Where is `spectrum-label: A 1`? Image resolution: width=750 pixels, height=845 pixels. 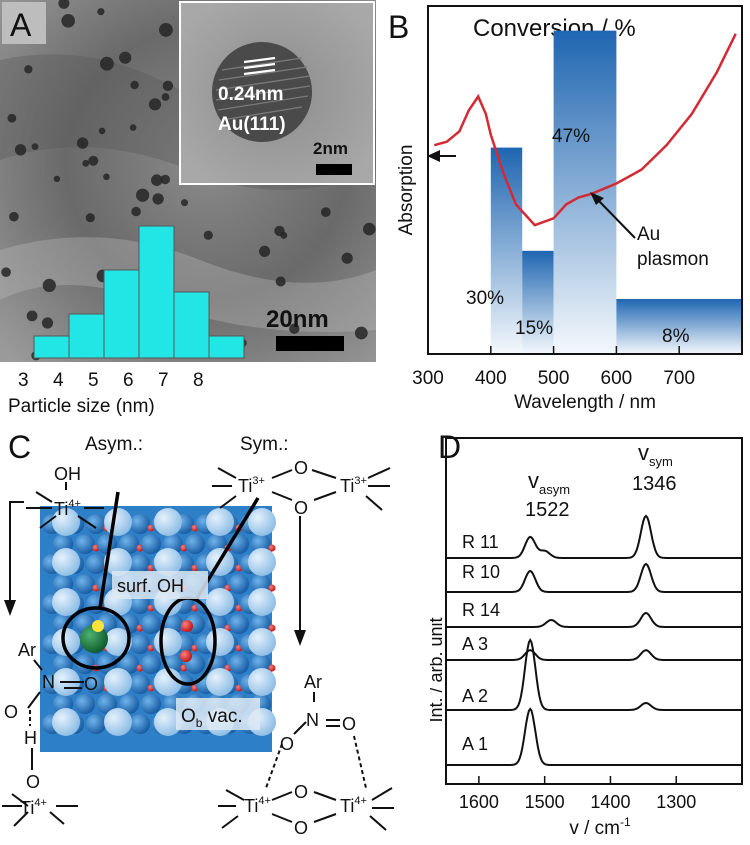 spectrum-label: A 1 is located at coordinates (475, 744).